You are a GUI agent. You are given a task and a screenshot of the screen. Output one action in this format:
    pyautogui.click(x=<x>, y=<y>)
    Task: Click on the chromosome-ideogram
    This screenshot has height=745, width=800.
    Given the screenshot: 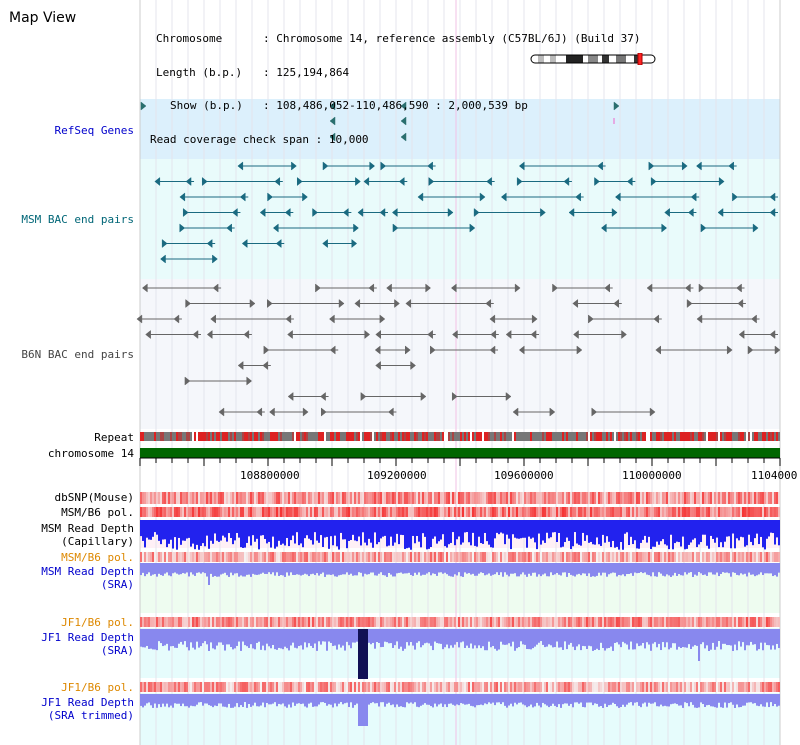 What is the action you would take?
    pyautogui.click(x=594, y=59)
    